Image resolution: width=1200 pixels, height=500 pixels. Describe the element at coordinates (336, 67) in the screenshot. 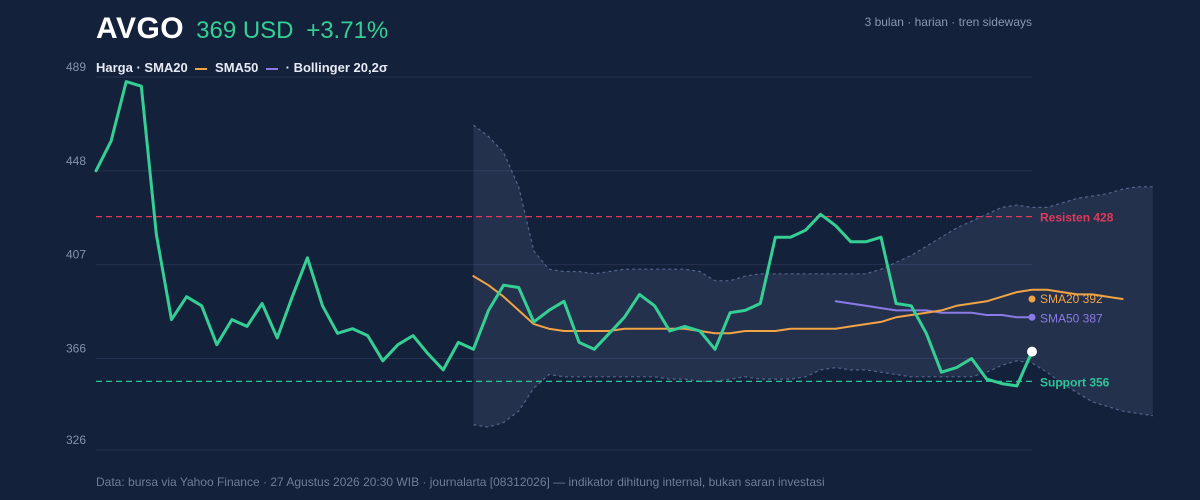

I see `legend-bollinger: · Bollinger 20,2σ` at that location.